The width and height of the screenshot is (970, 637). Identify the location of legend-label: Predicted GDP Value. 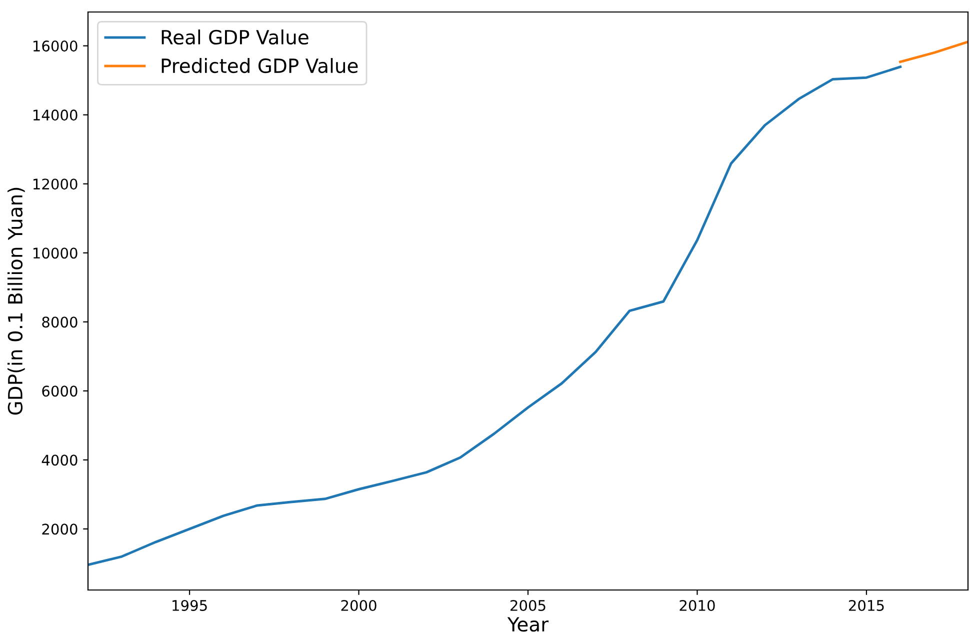
(260, 66).